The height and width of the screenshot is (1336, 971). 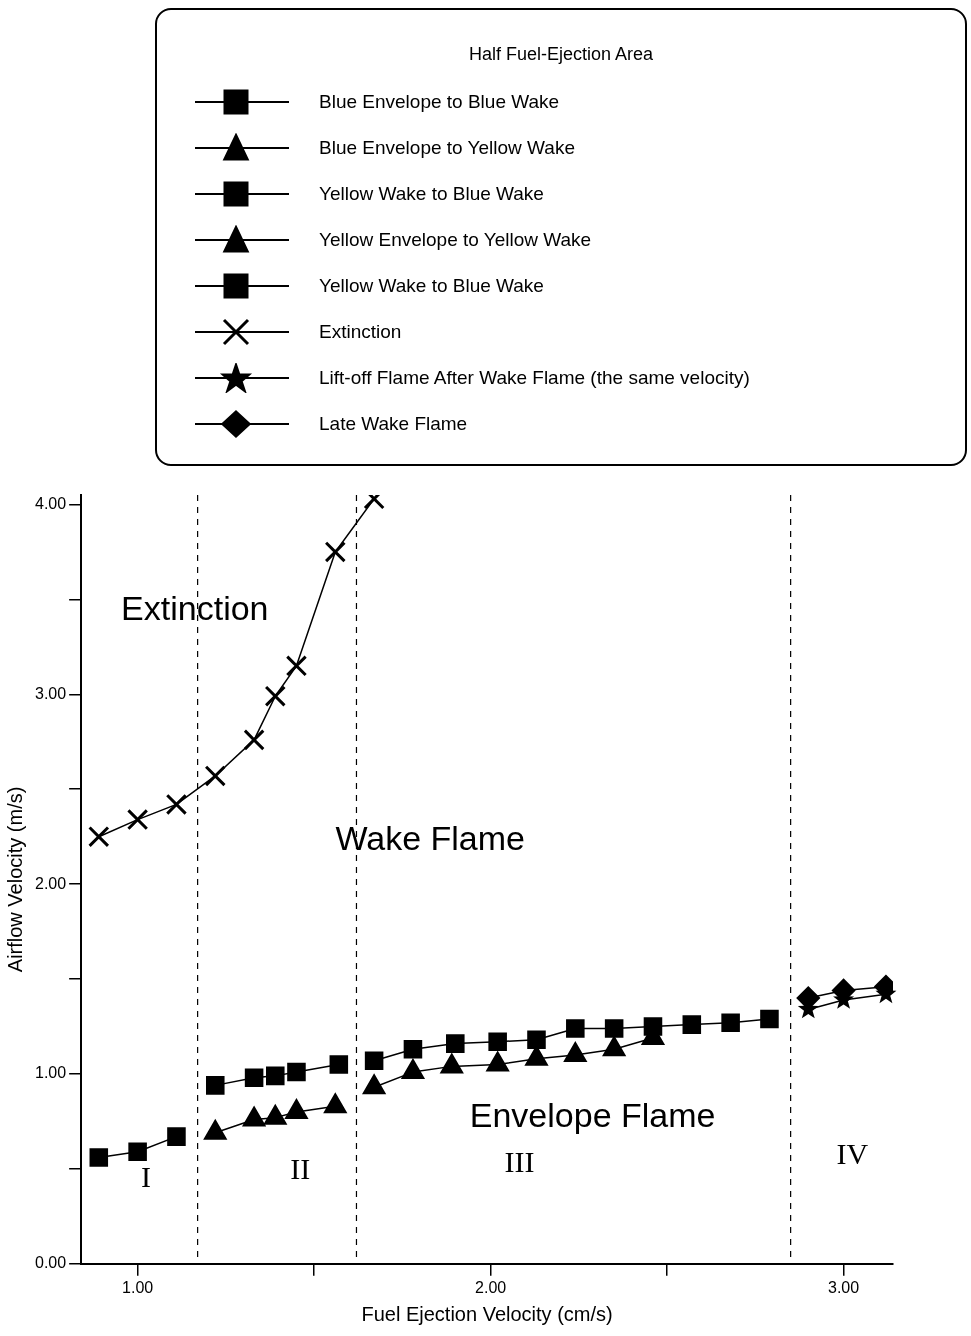 I want to click on annotation: III, so click(x=519, y=1161).